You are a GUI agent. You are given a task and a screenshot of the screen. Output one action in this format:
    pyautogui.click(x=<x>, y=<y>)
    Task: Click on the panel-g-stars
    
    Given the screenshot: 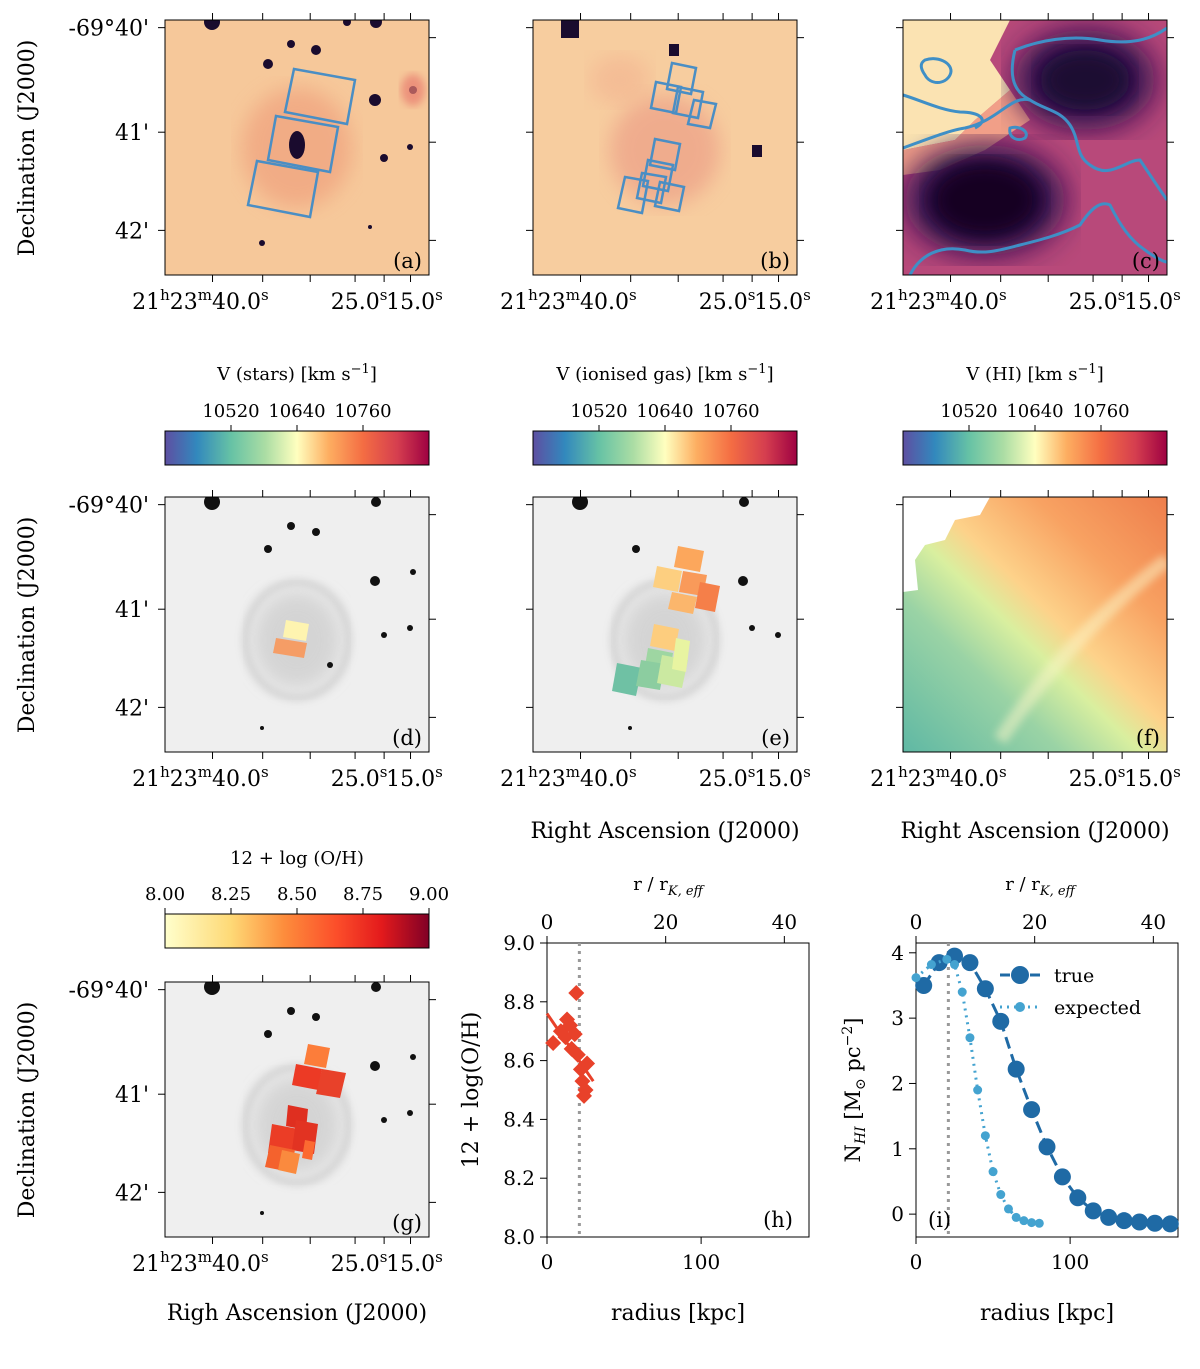 What is the action you would take?
    pyautogui.click(x=310, y=1098)
    